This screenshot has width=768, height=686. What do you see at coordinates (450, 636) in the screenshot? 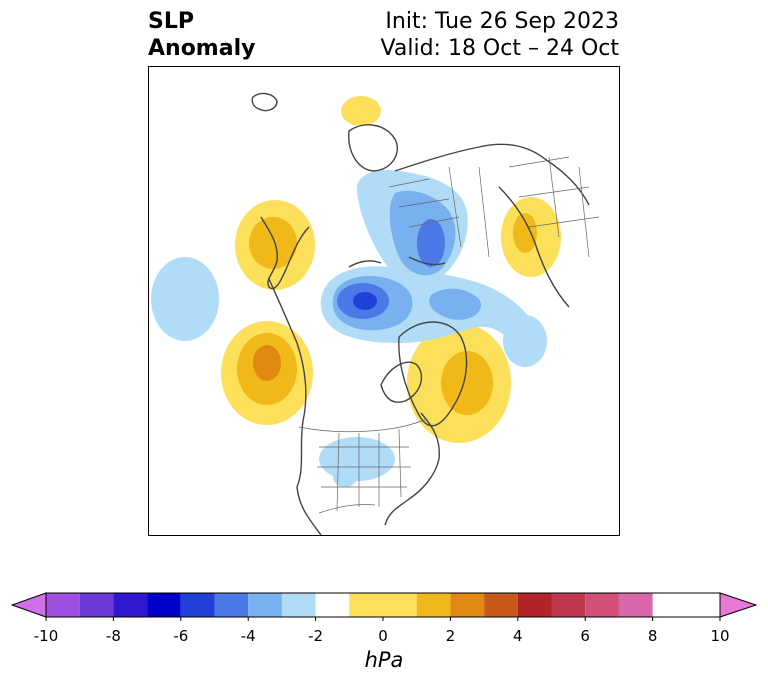
I see `colorbar-tick-label: 2` at bounding box center [450, 636].